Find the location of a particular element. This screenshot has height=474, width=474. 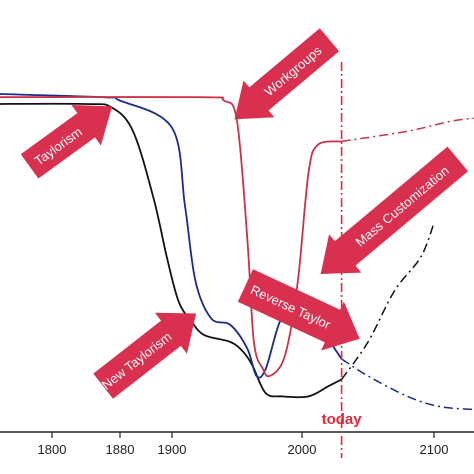

annotation-new-taylorism: New Taylorism is located at coordinates (145, 355).